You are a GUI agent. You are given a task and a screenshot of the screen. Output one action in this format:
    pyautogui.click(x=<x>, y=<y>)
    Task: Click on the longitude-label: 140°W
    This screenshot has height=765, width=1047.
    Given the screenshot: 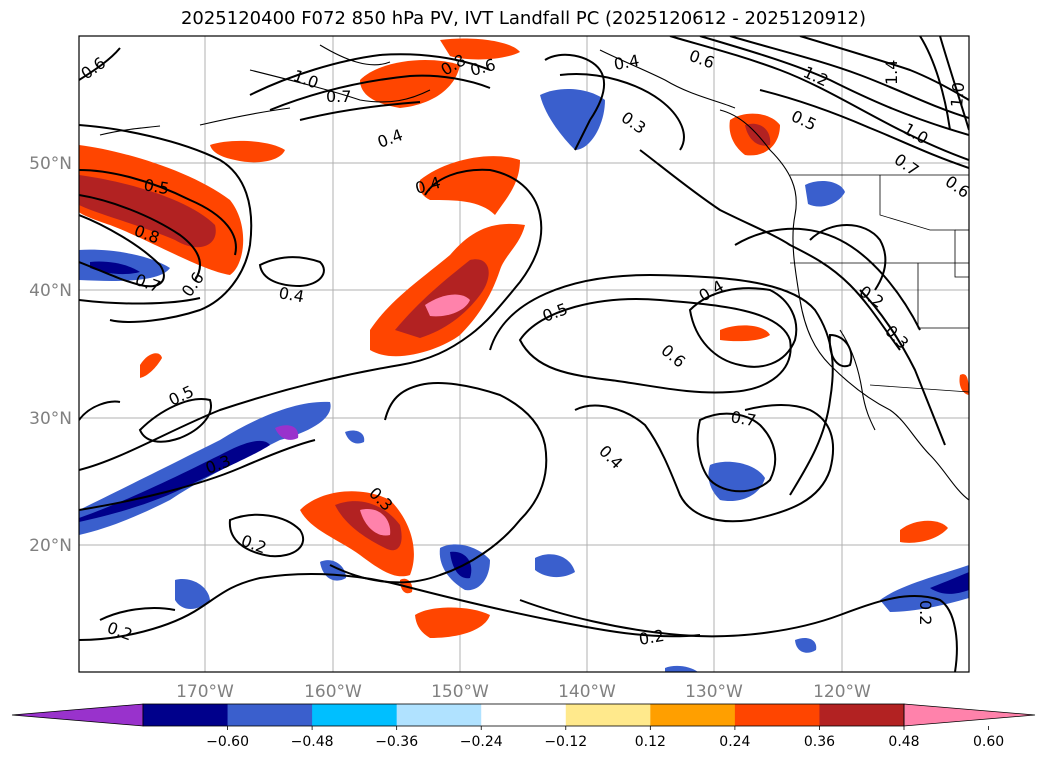 What is the action you would take?
    pyautogui.click(x=587, y=692)
    